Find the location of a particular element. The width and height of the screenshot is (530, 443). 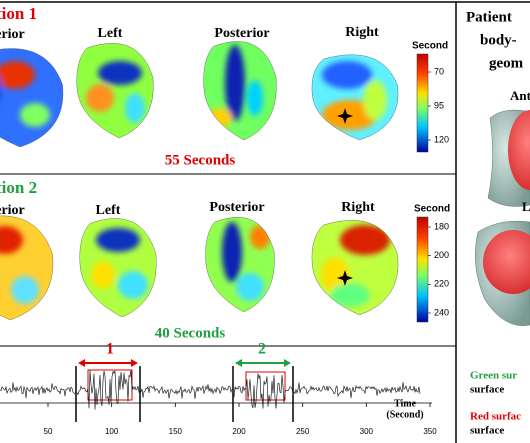

colorbar-tick-label: 70 is located at coordinates (439, 71).